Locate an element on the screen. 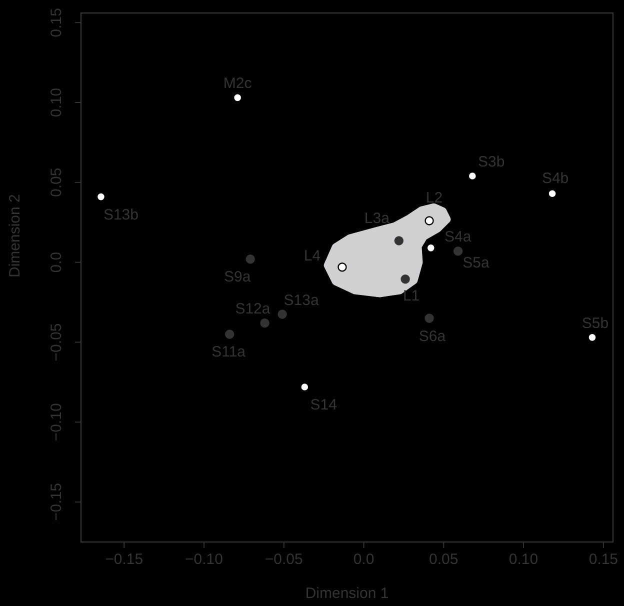  annotation: L1 is located at coordinates (411, 296).